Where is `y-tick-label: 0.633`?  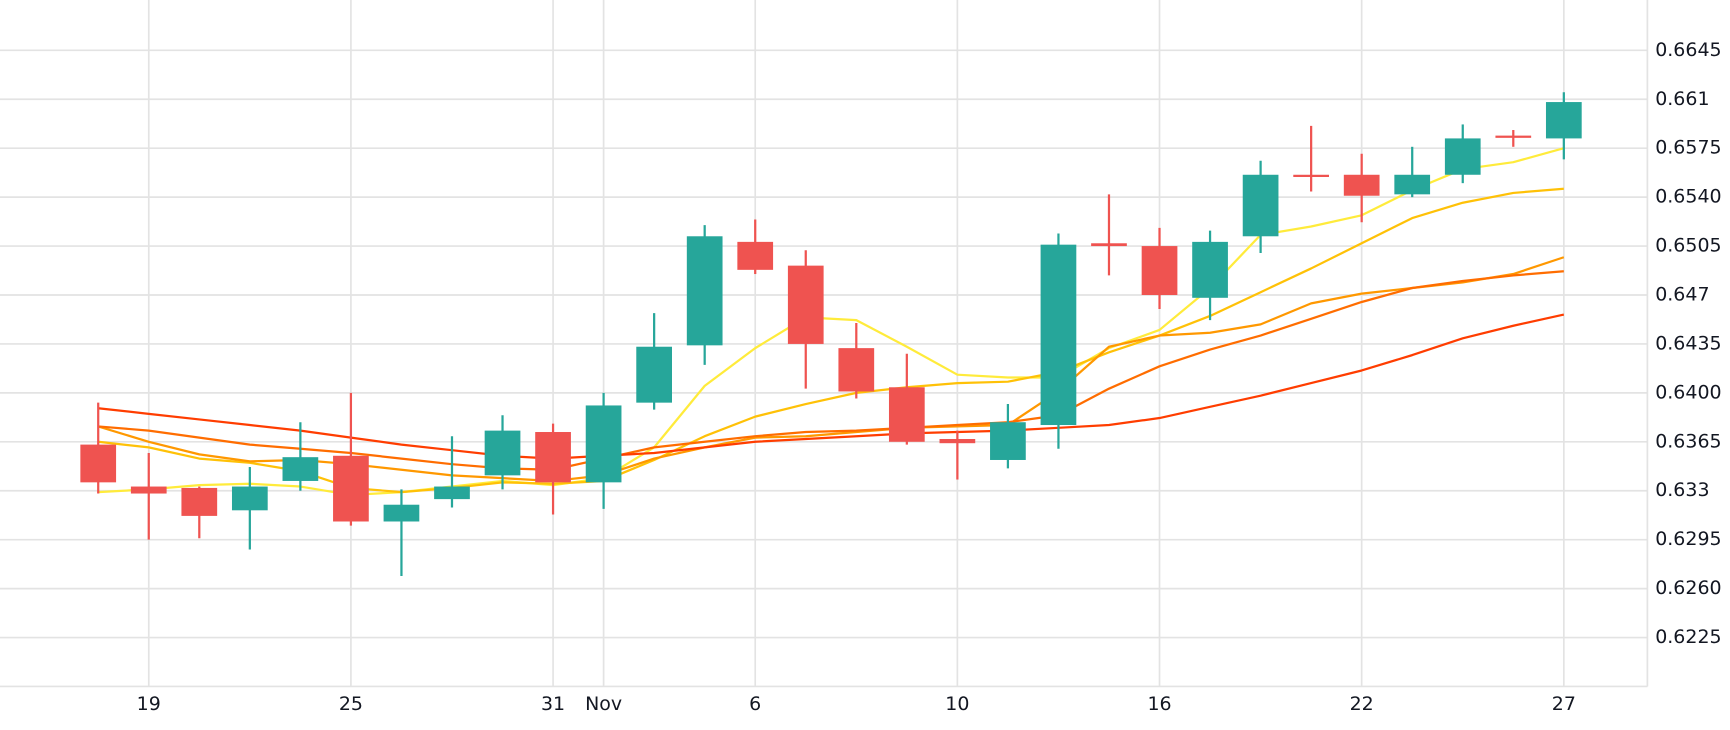 y-tick-label: 0.633 is located at coordinates (1682, 490).